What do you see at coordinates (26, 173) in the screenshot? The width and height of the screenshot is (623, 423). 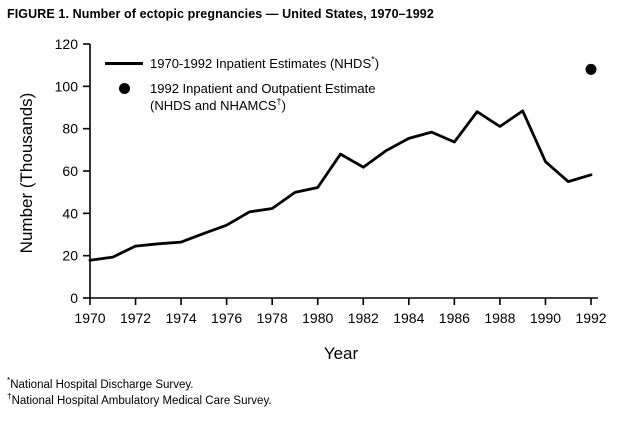 I see `y-axis-label: Number (Thousands)` at bounding box center [26, 173].